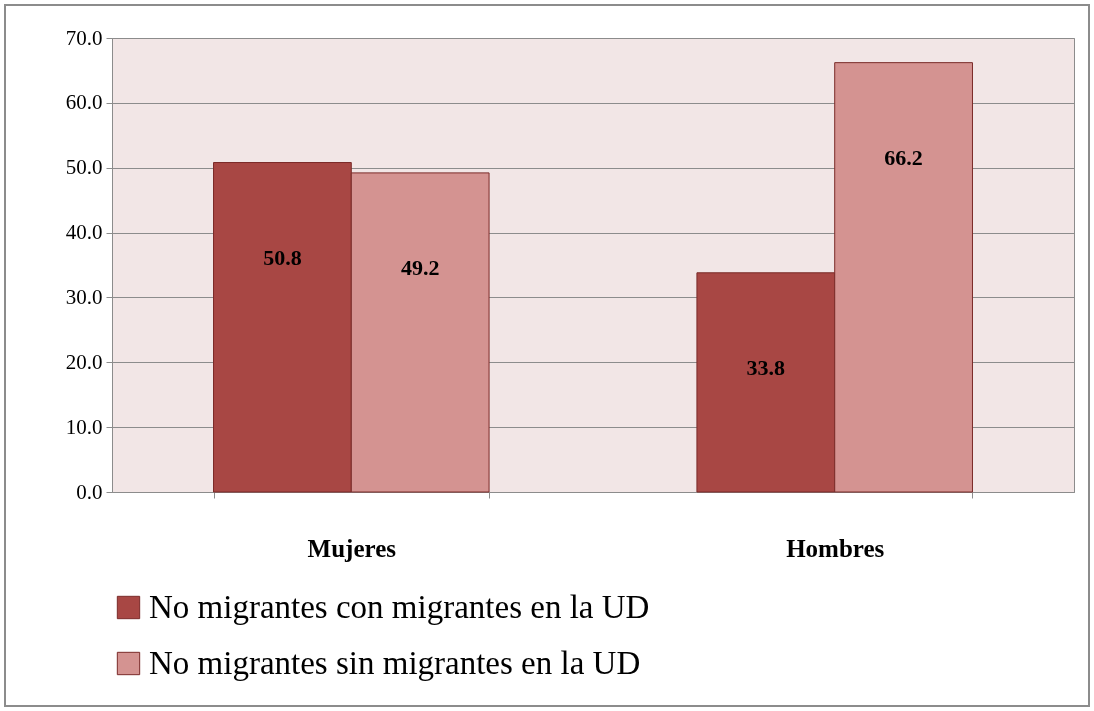  I want to click on data-label: 66.2, so click(903, 157).